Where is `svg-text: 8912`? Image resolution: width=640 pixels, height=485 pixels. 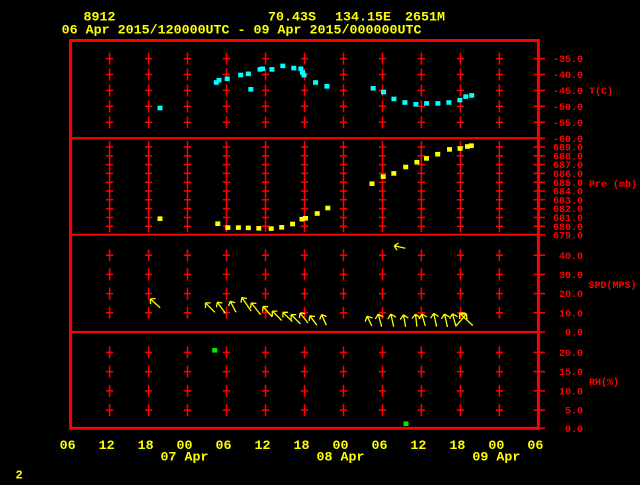 svg-text: 8912 is located at coordinates (100, 17).